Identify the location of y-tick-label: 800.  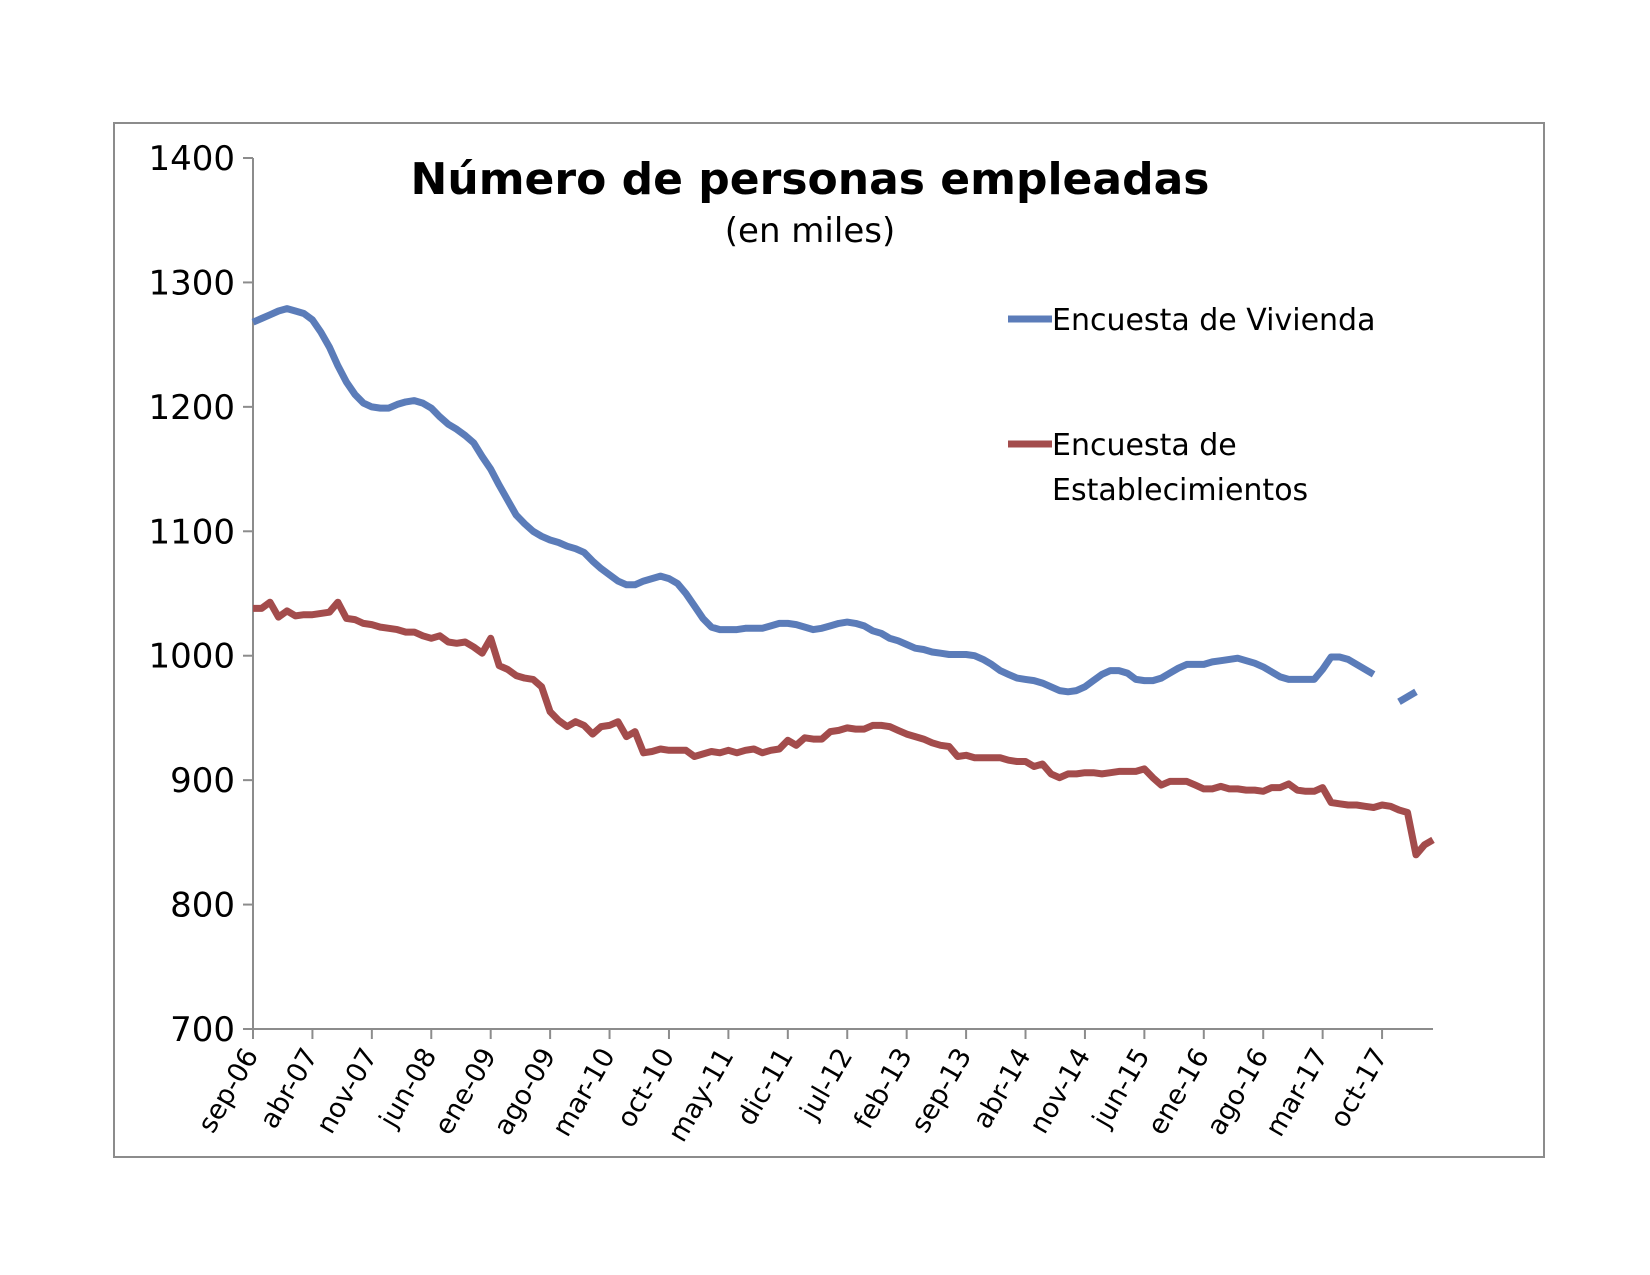
(202, 906).